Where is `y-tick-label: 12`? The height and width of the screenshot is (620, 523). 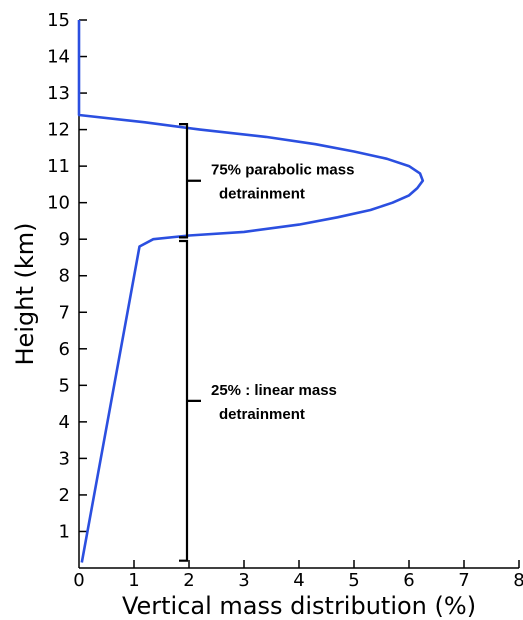 y-tick-label: 12 is located at coordinates (58, 130).